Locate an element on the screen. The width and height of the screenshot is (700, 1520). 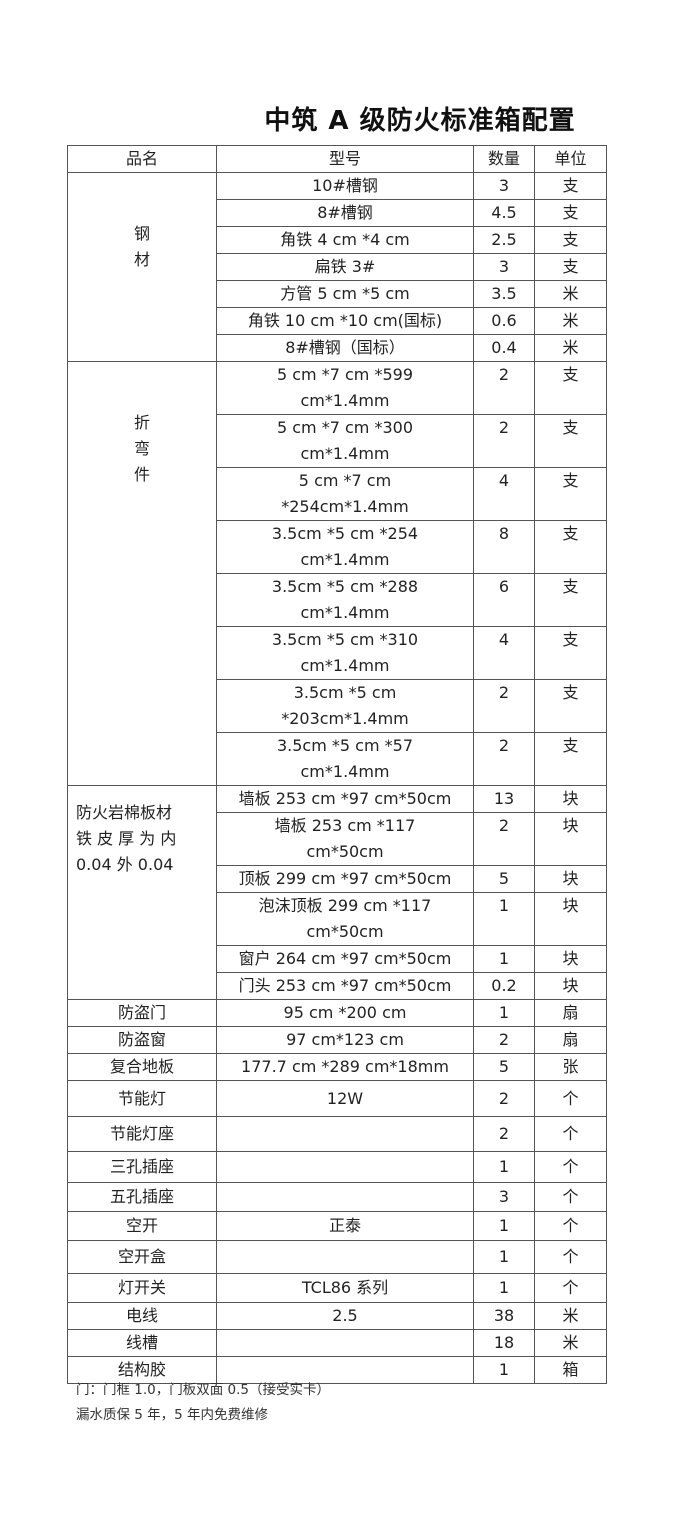
name-cell: 五孔插座 is located at coordinates (142, 1197).